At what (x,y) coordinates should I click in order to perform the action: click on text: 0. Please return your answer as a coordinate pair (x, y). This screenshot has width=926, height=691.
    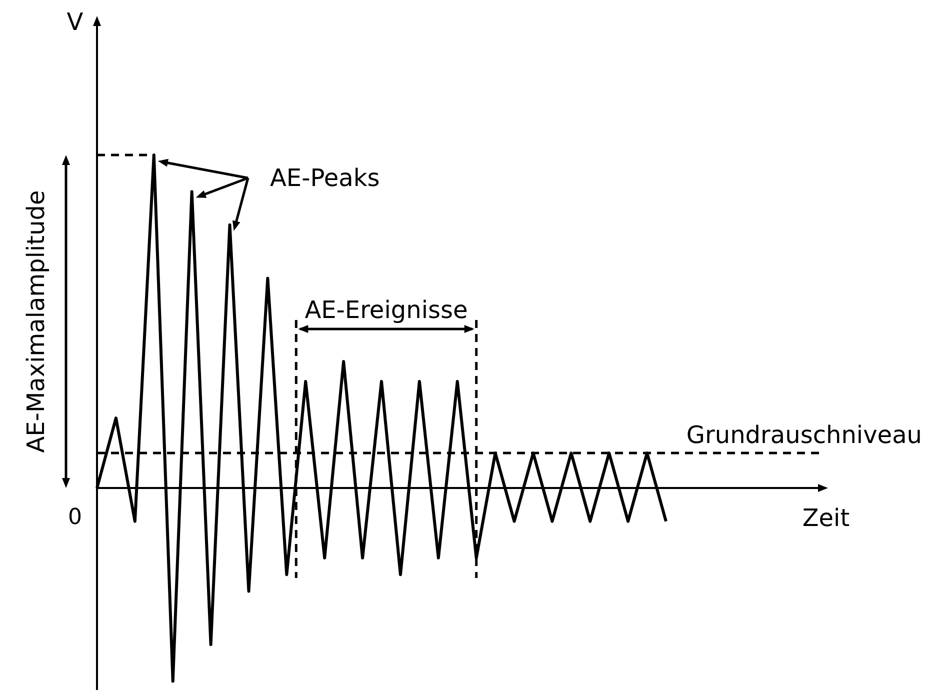
    Looking at the image, I should click on (75, 517).